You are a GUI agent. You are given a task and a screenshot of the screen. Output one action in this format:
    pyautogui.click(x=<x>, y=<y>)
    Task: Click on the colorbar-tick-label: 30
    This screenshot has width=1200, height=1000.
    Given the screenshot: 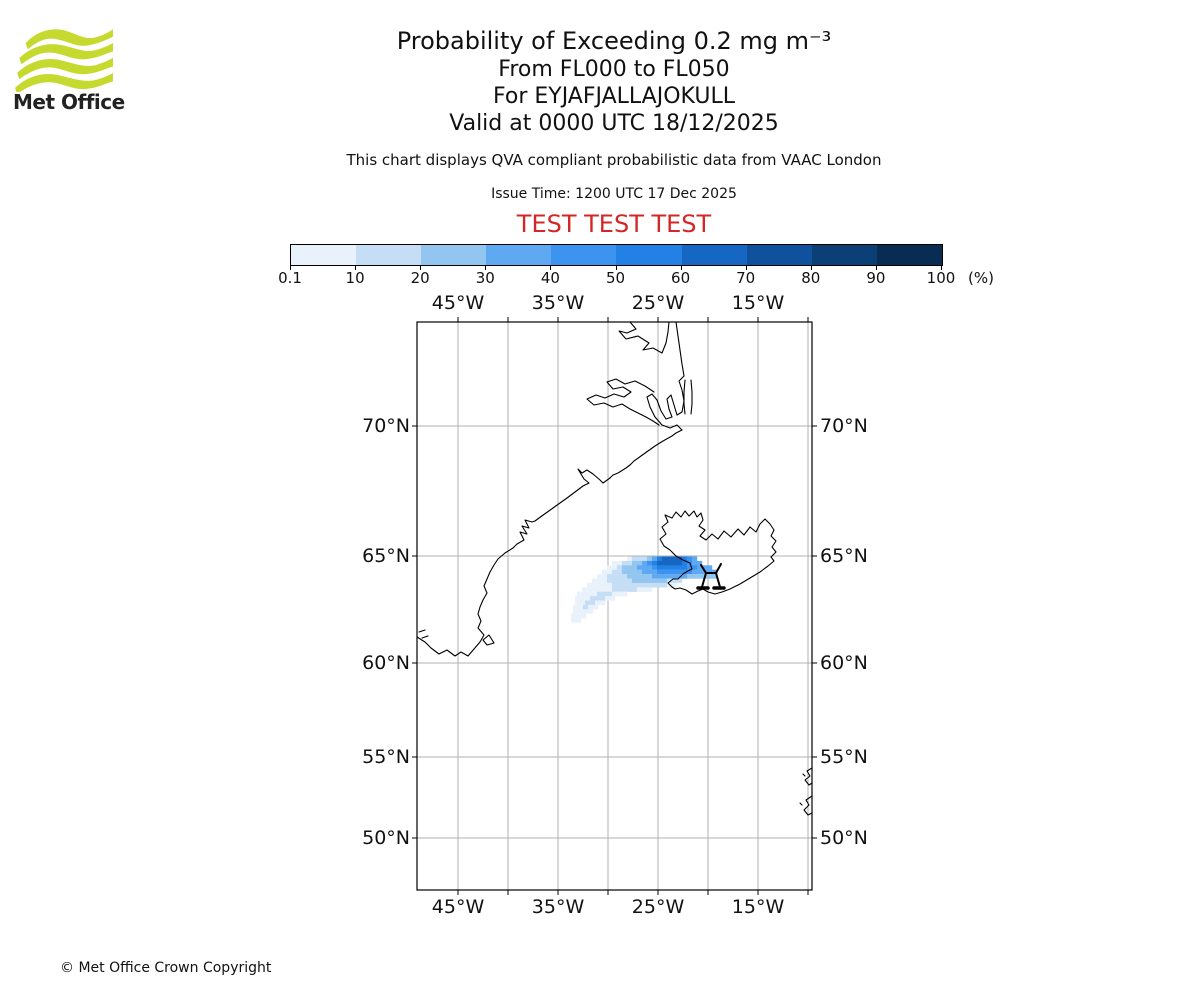 What is the action you would take?
    pyautogui.click(x=485, y=278)
    